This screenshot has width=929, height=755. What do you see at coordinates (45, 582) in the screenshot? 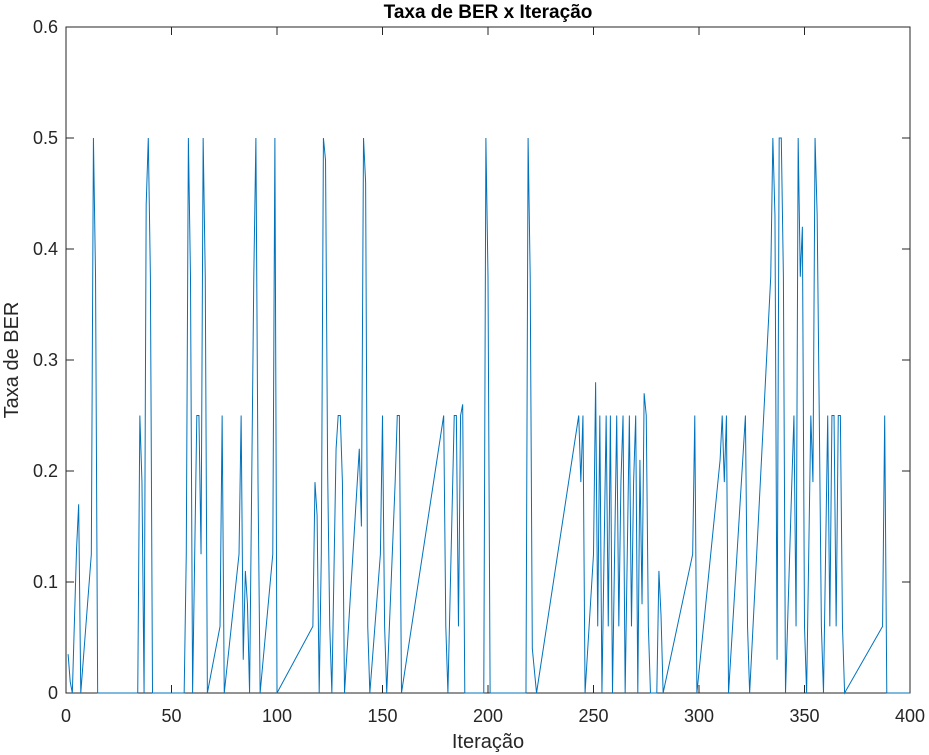
I see `y-tick-label: 0.1` at bounding box center [45, 582].